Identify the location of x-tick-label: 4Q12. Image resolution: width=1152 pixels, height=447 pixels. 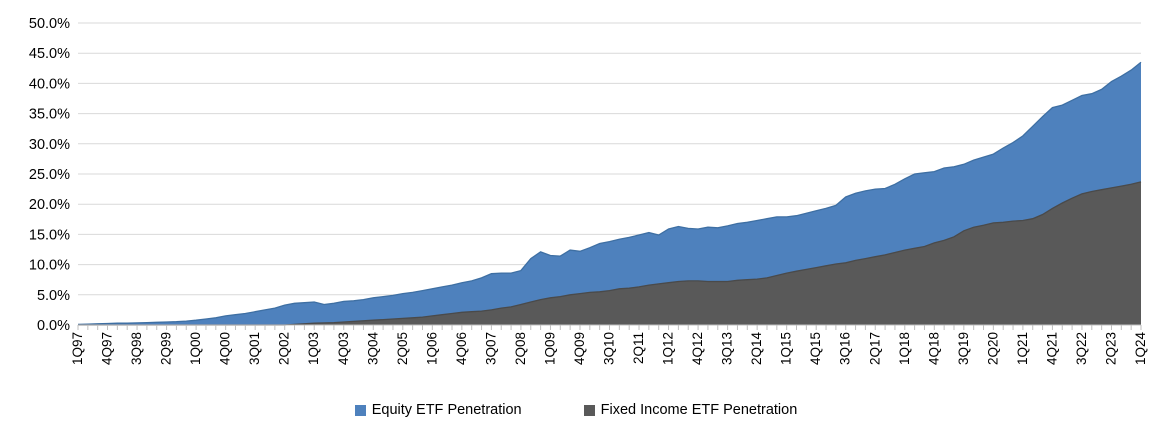
(697, 348).